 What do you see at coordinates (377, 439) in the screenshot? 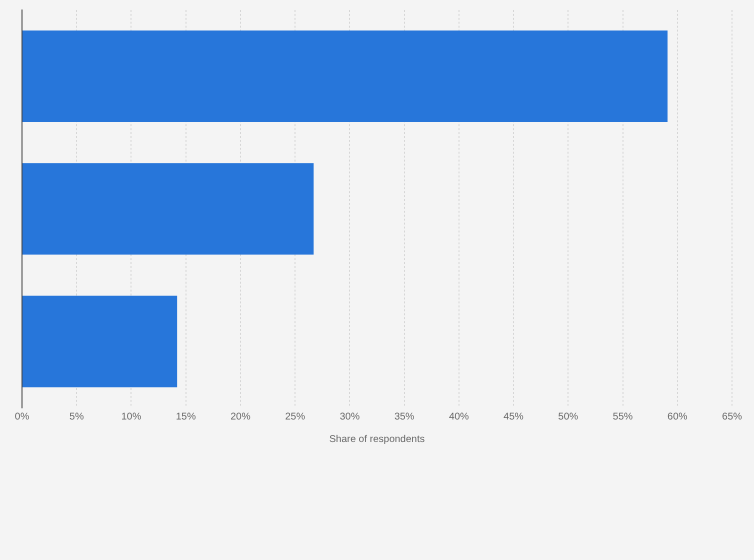
I see `x-axis-title: Share of respondents` at bounding box center [377, 439].